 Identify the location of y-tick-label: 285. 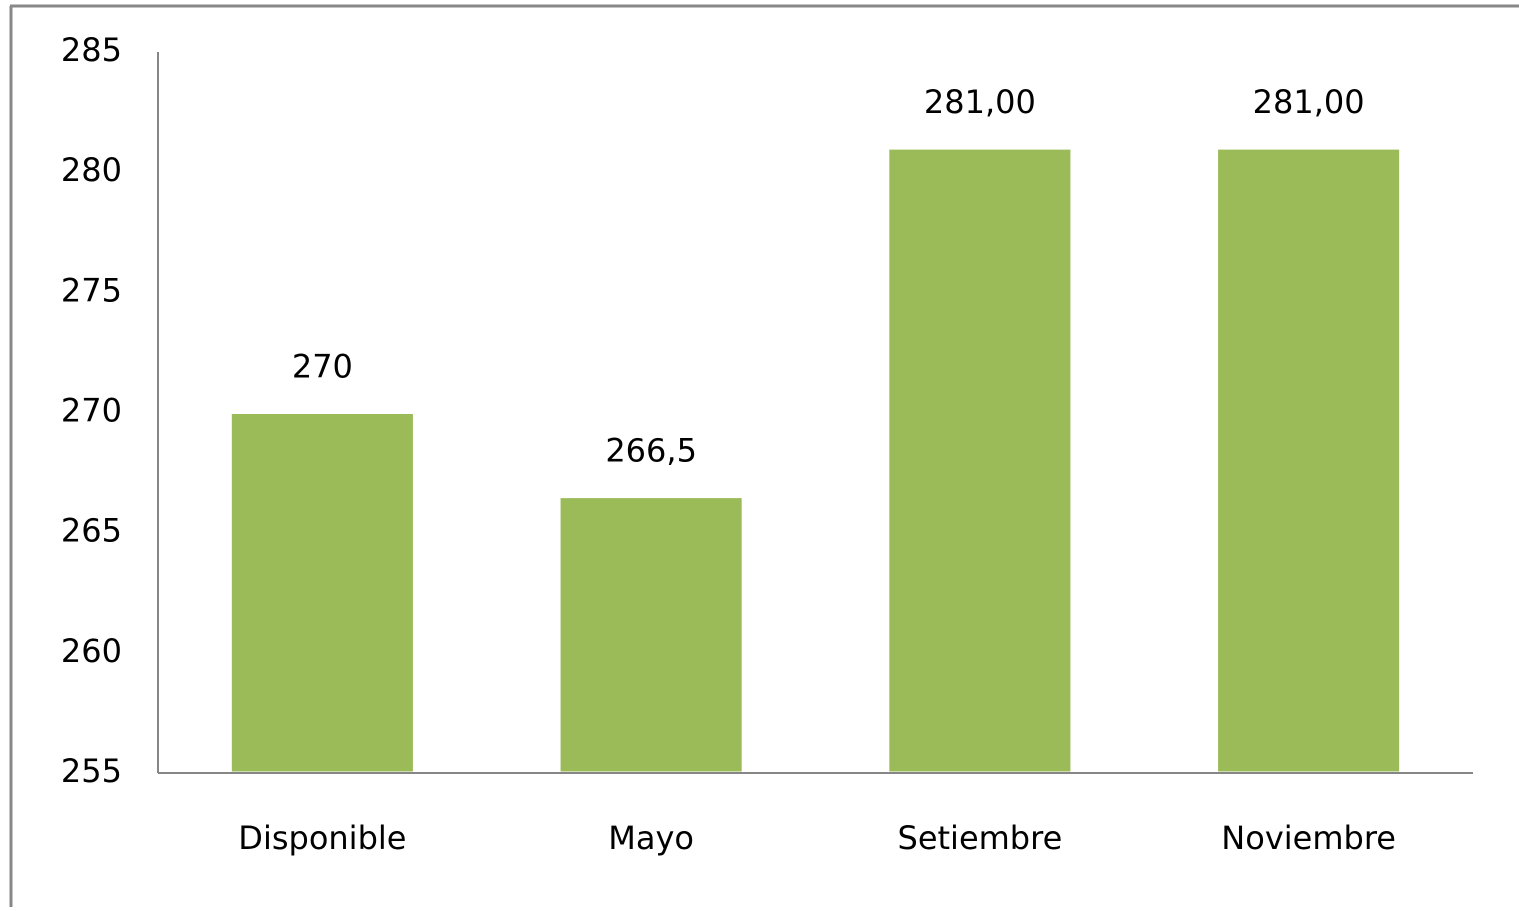
(91, 50).